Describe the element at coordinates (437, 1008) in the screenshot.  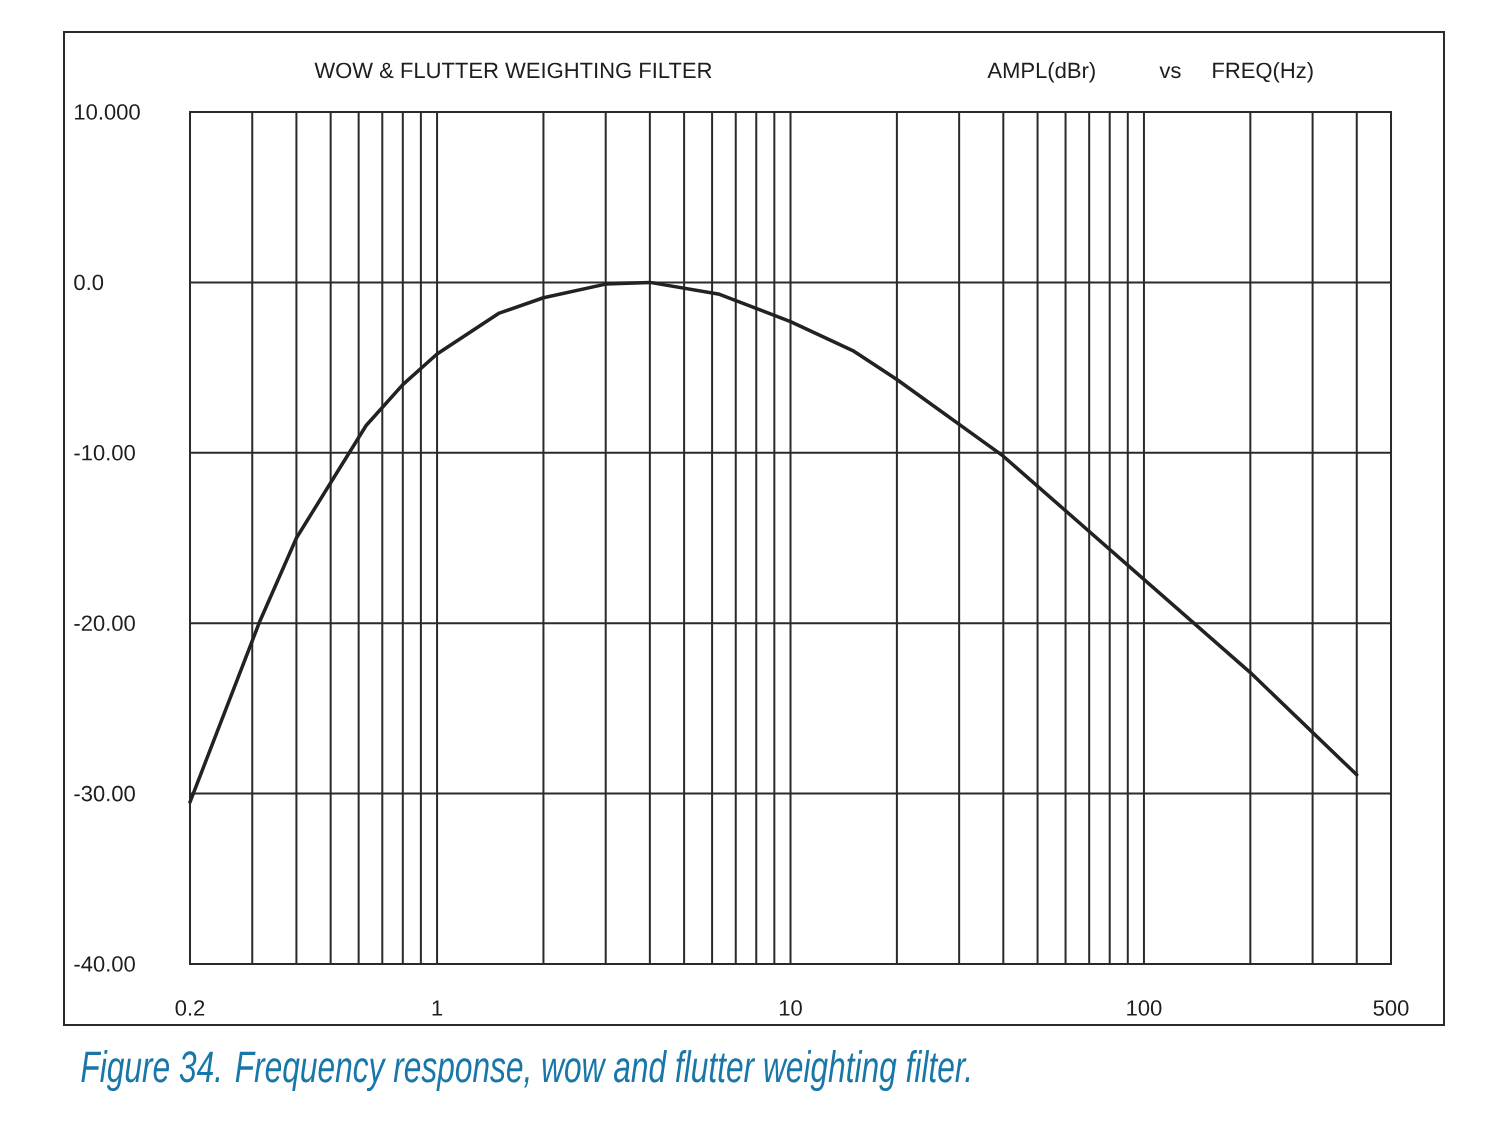
I see `x-tick-label: 1` at that location.